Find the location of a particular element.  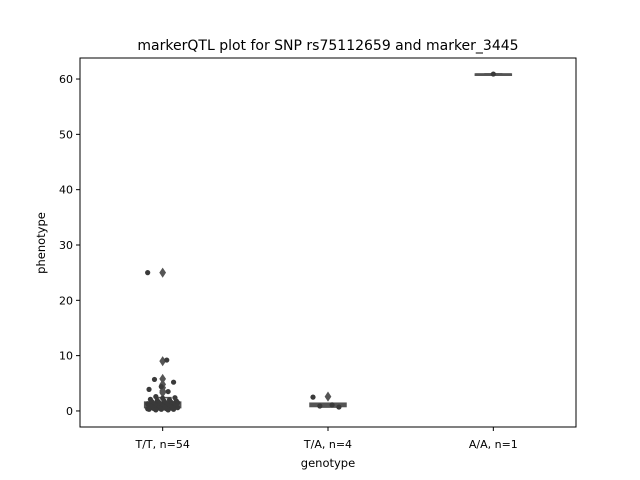

y-axis: 0 10 20 30 40 50 60 is located at coordinates (69, 245).